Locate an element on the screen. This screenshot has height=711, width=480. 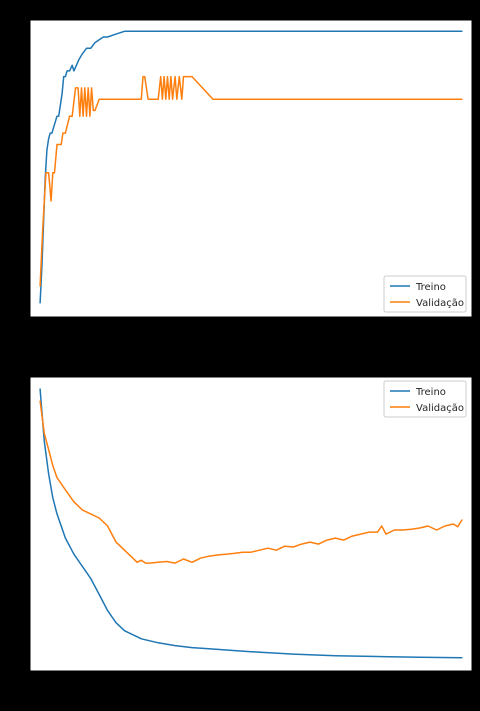
accuracy-legend: Treino Validação is located at coordinates (425, 294).